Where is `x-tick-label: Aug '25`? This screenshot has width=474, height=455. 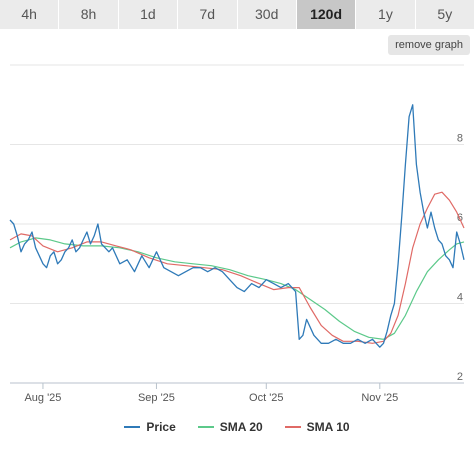
x-tick-label: Aug '25 is located at coordinates (42, 398).